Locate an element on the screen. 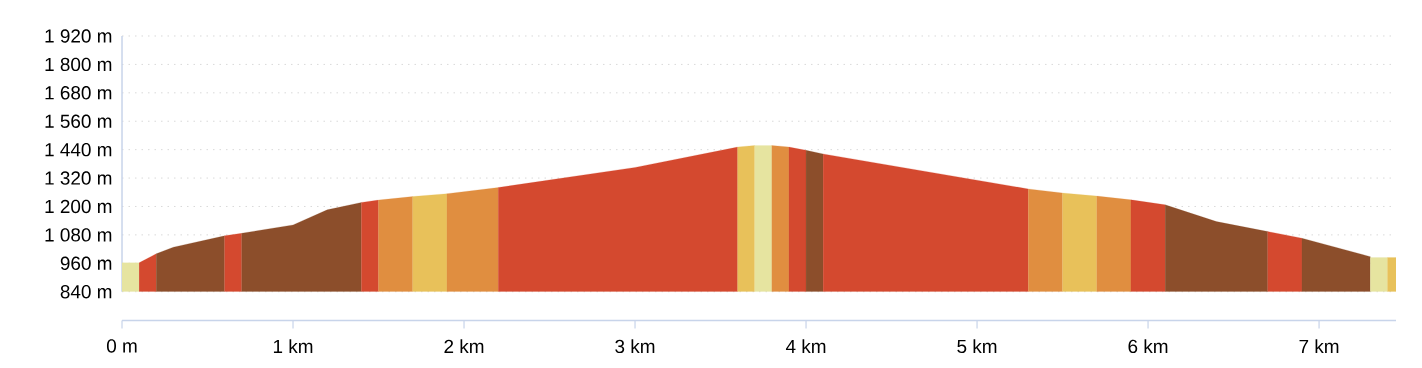 The image size is (1422, 368). y-tick-label: 840 m is located at coordinates (86, 292).